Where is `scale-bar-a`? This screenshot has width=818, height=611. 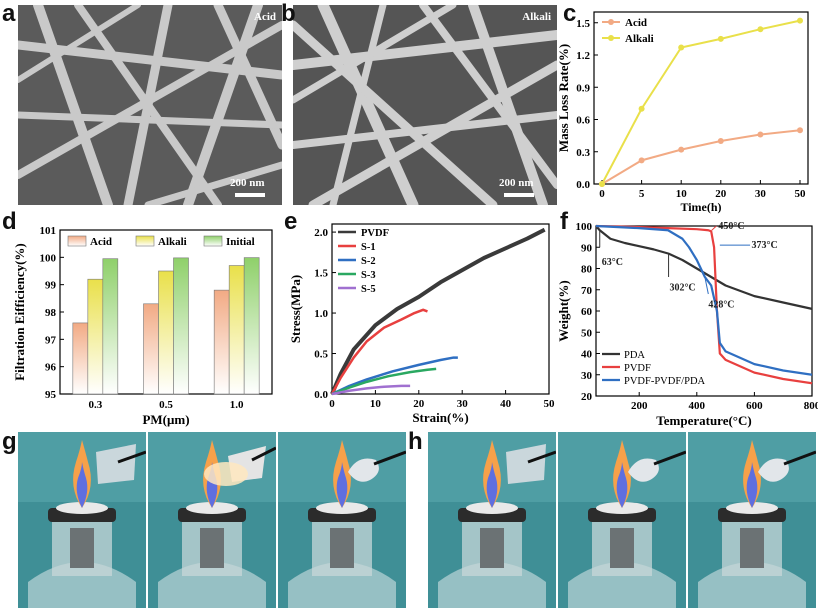 scale-bar-a is located at coordinates (250, 195).